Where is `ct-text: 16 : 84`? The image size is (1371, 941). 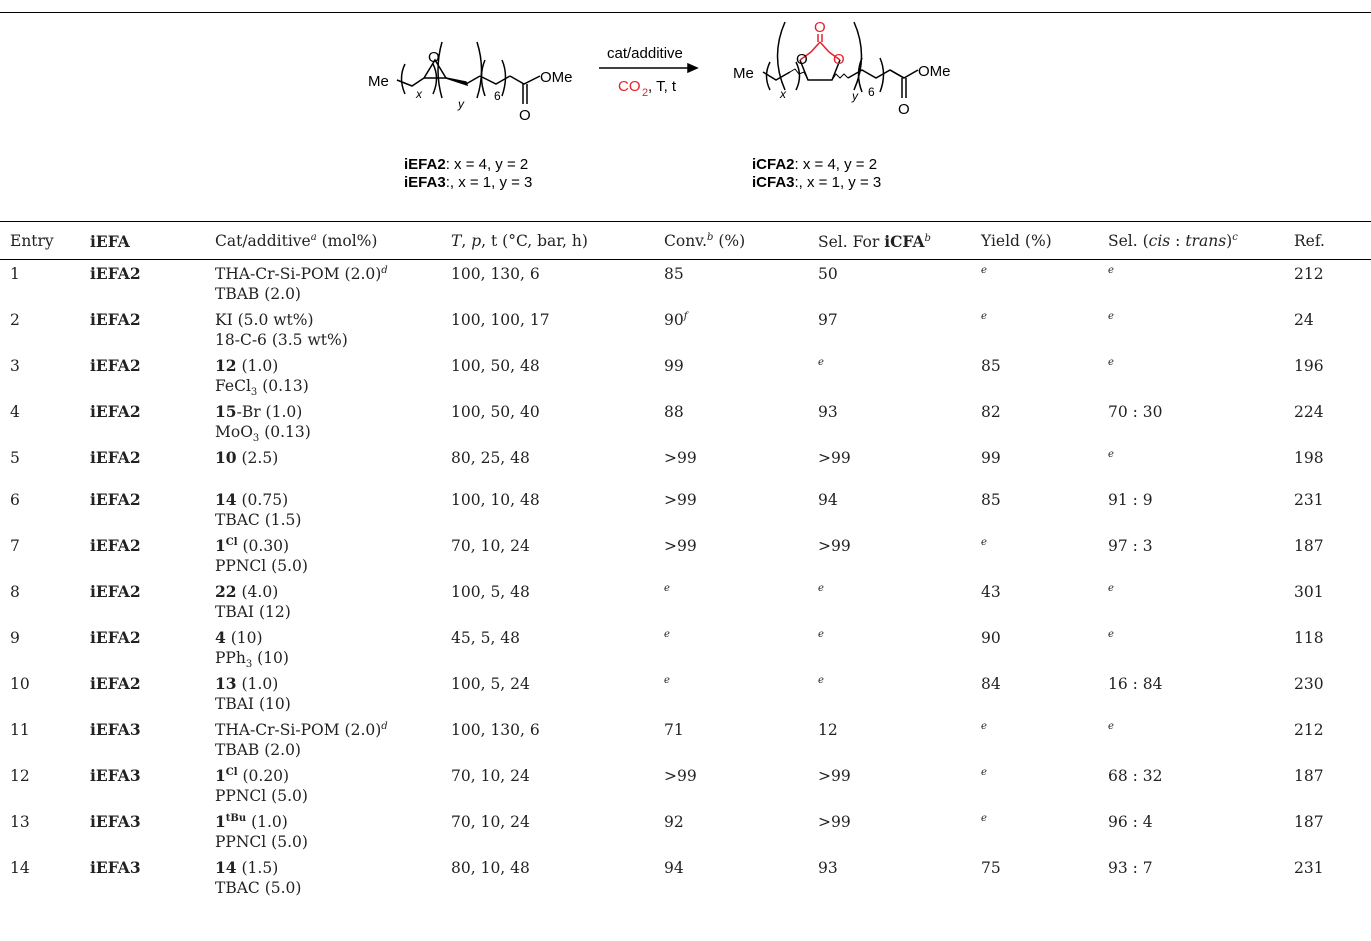 ct-text: 16 : 84 is located at coordinates (1135, 684).